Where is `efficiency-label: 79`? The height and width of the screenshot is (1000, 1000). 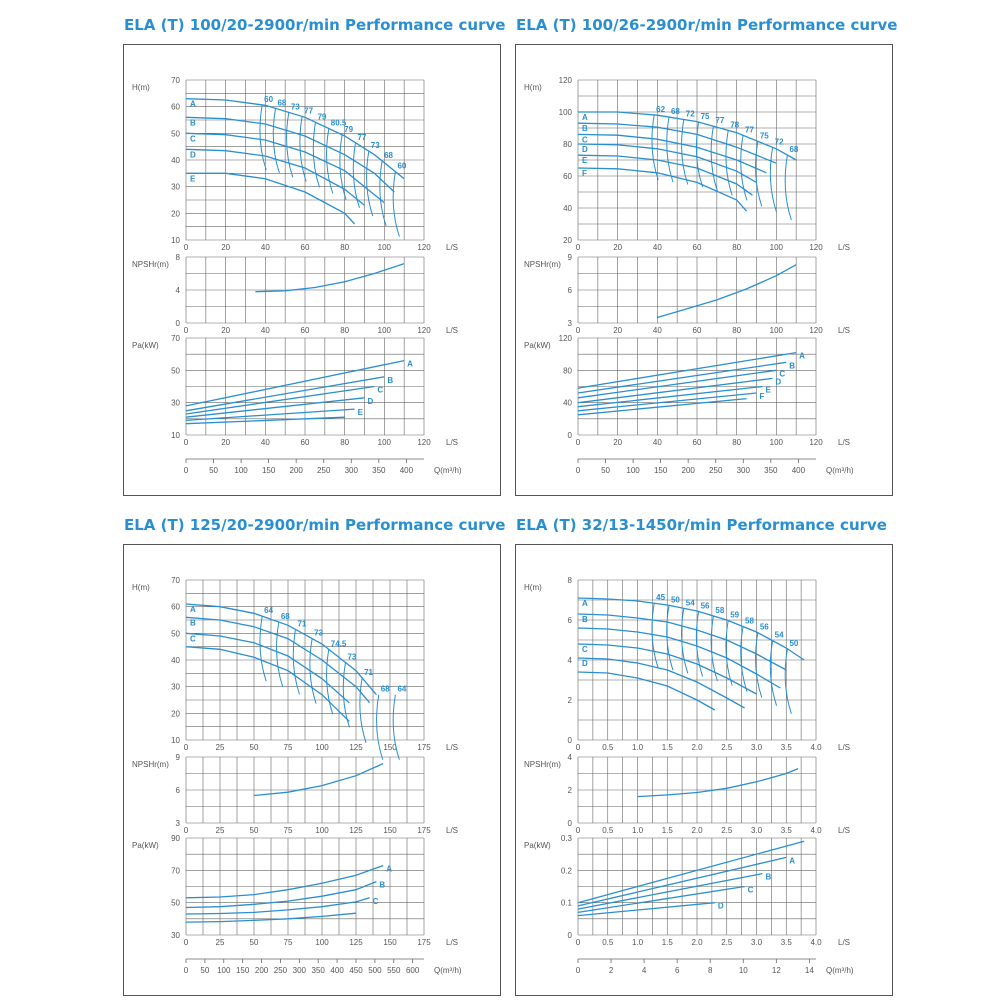
efficiency-label: 79 is located at coordinates (321, 116).